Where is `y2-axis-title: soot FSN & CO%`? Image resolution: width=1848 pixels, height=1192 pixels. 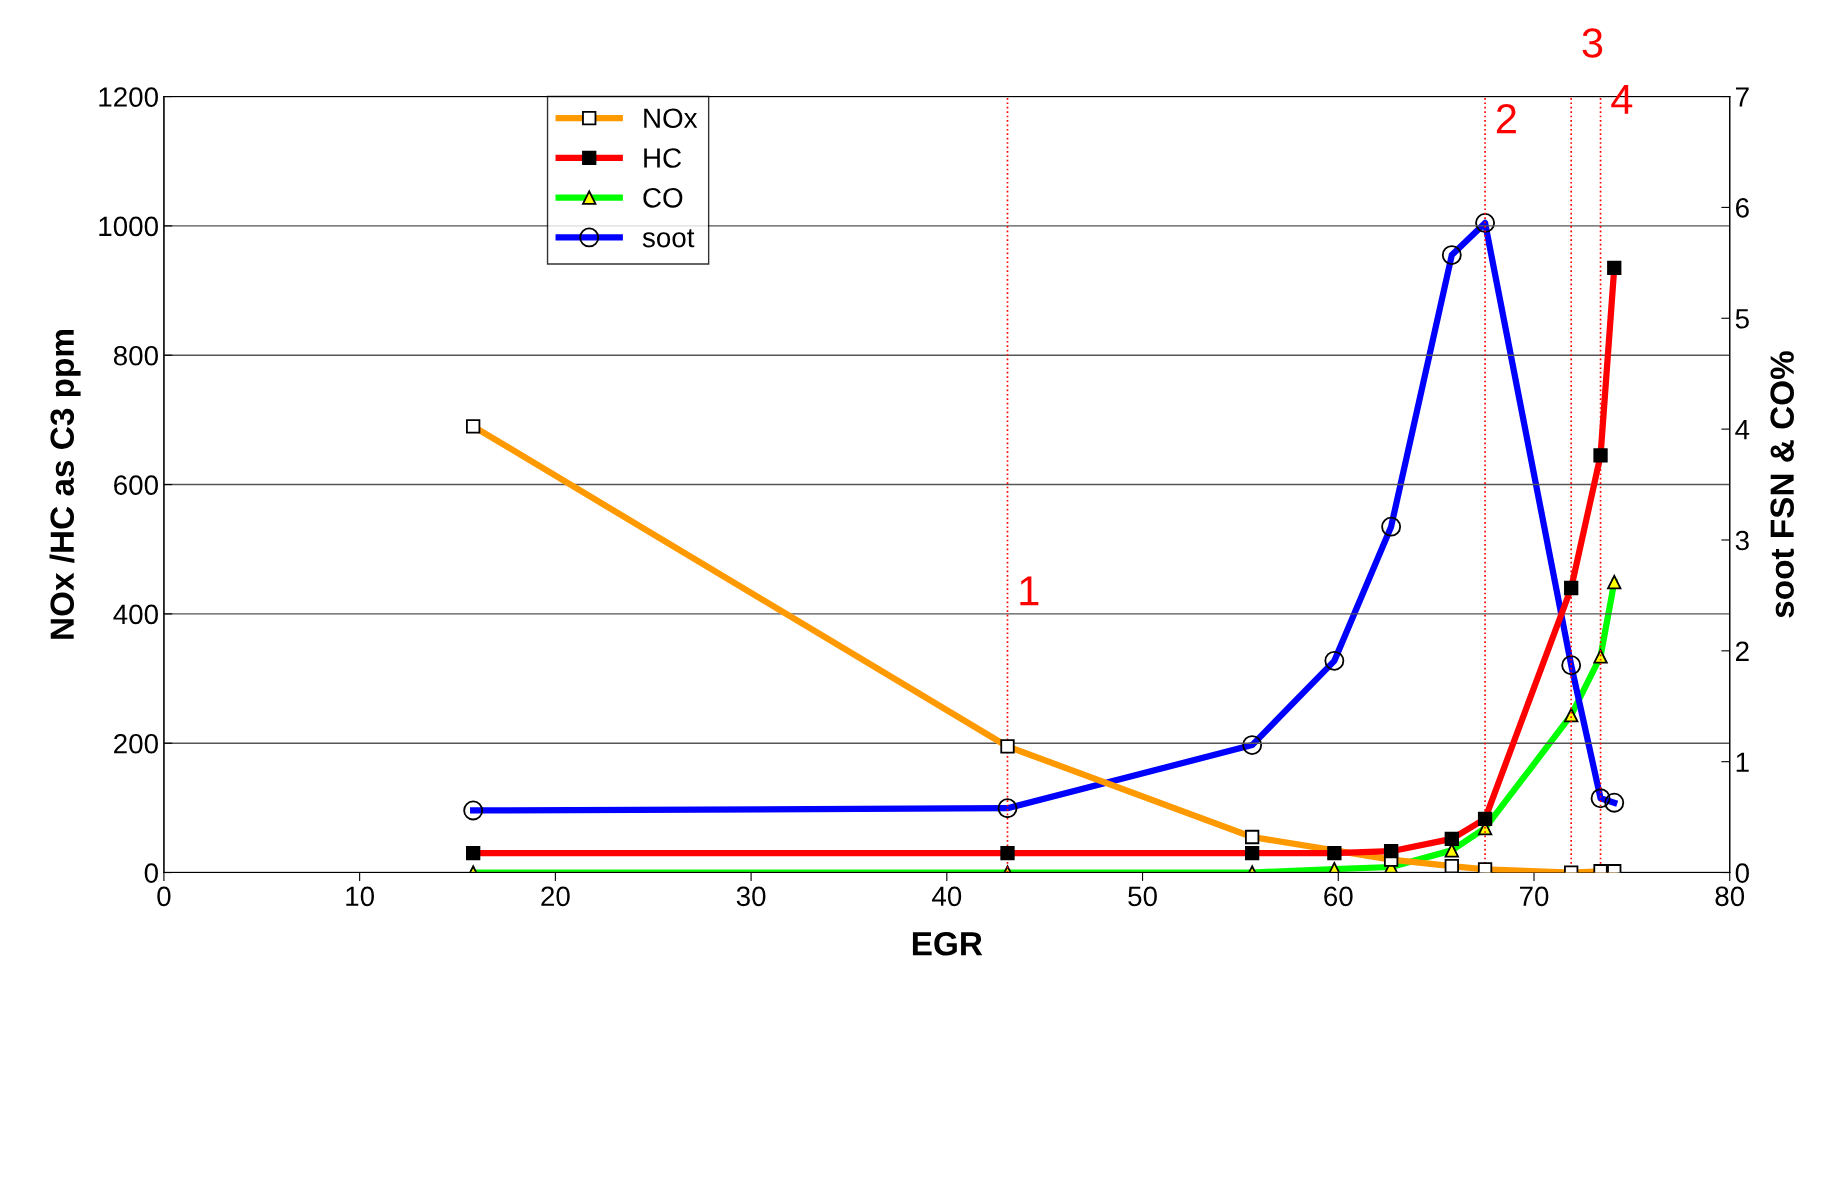
y2-axis-title: soot FSN & CO% is located at coordinates (1782, 484).